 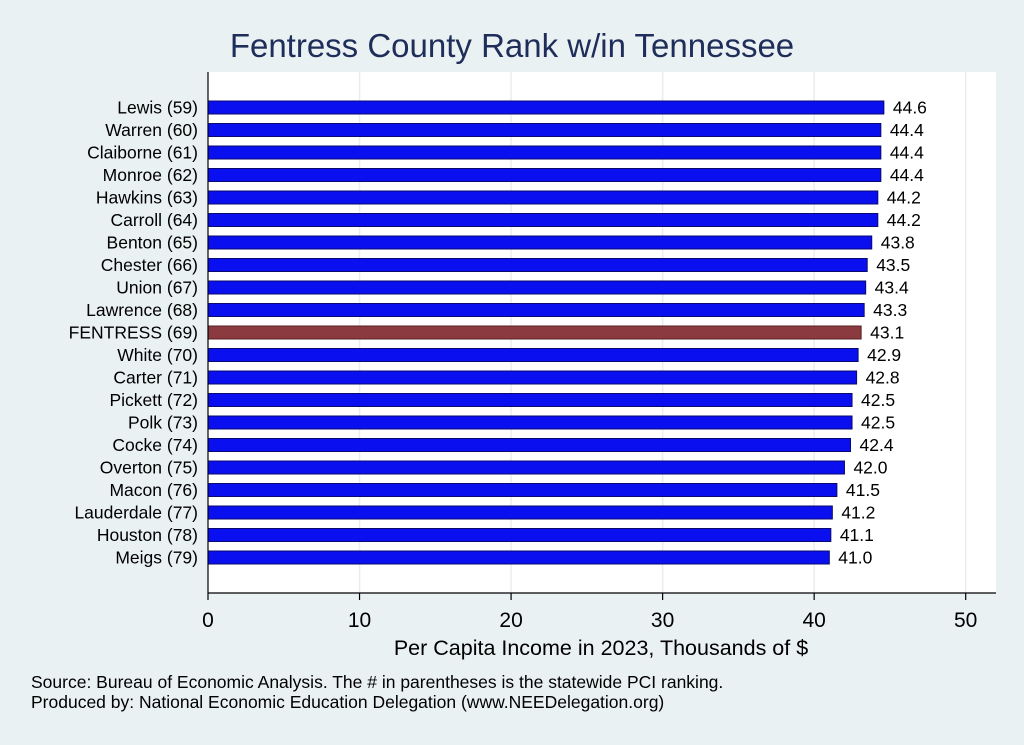 I want to click on data-label: 42.8, so click(x=883, y=378).